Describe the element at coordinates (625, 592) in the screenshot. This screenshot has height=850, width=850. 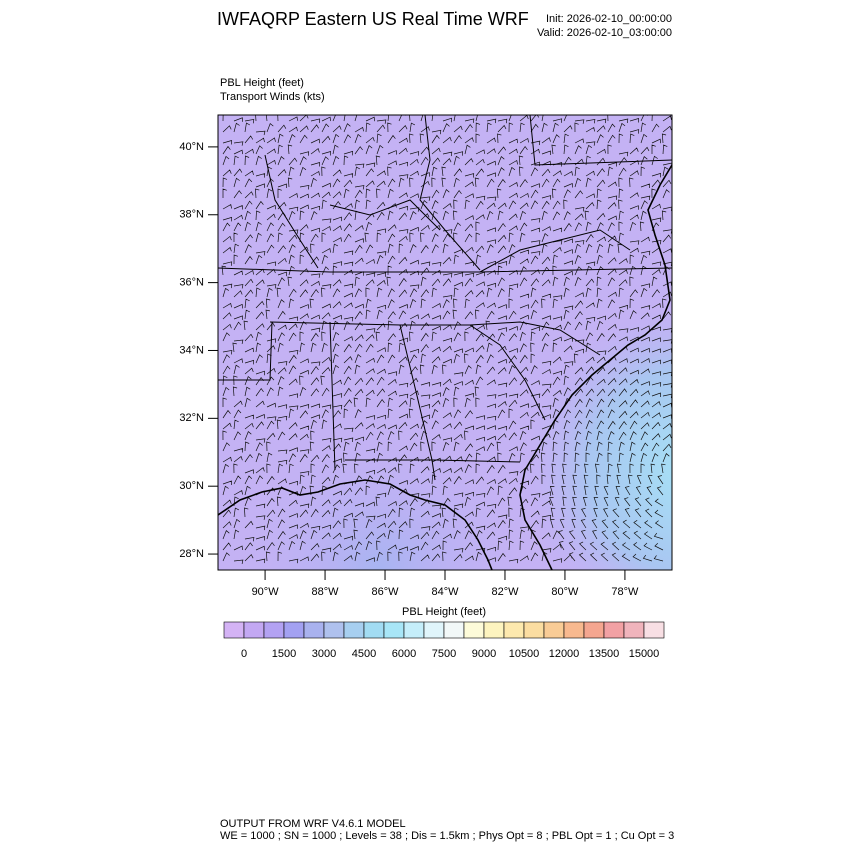
I see `lon-tick-label: 78°W` at that location.